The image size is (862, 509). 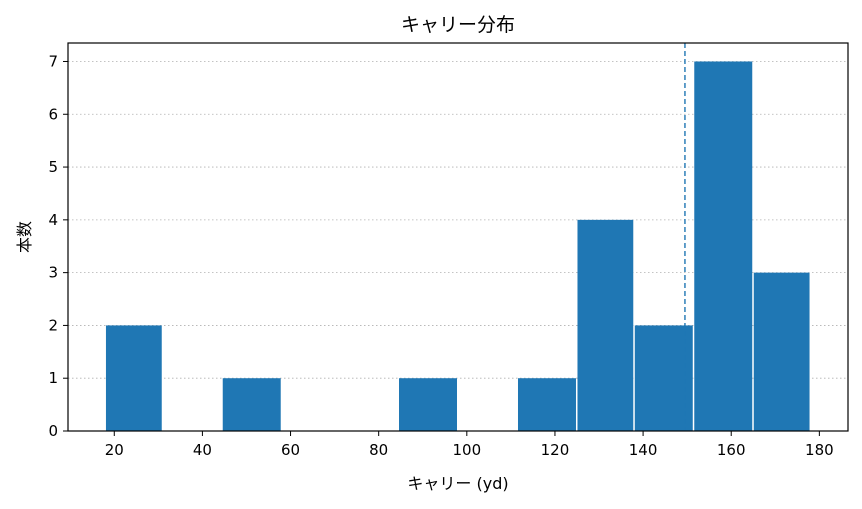 What do you see at coordinates (53, 220) in the screenshot?
I see `y-tick-label: 4` at bounding box center [53, 220].